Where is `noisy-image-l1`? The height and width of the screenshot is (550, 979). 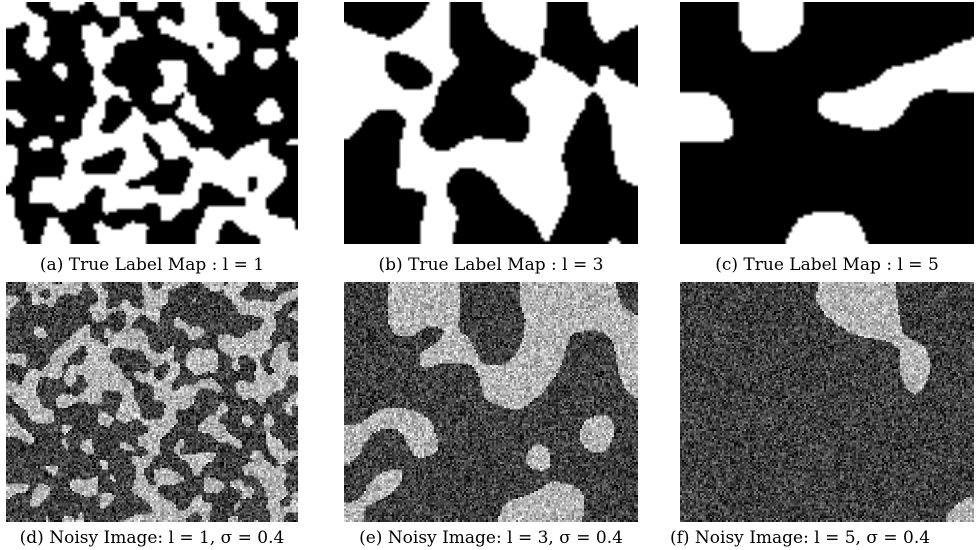
noisy-image-l1 is located at coordinates (152, 402).